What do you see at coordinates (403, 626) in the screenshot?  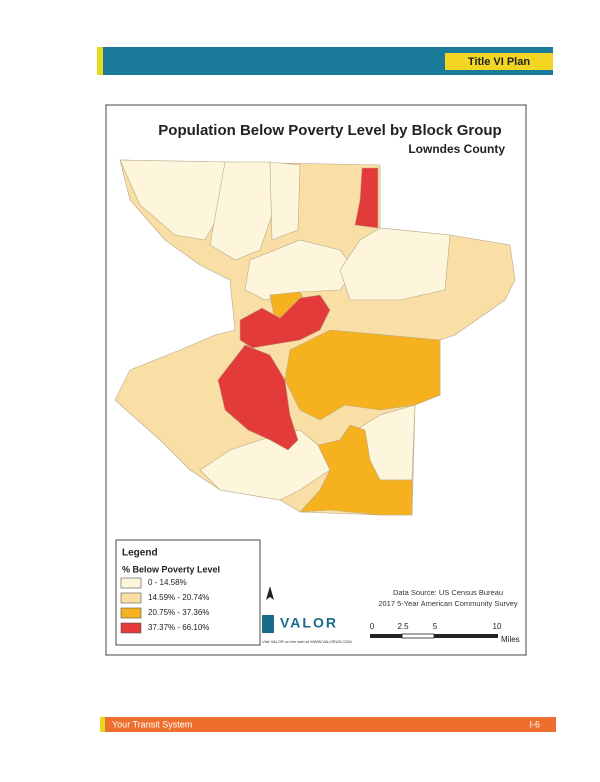 I see `scale-label: 2.5` at bounding box center [403, 626].